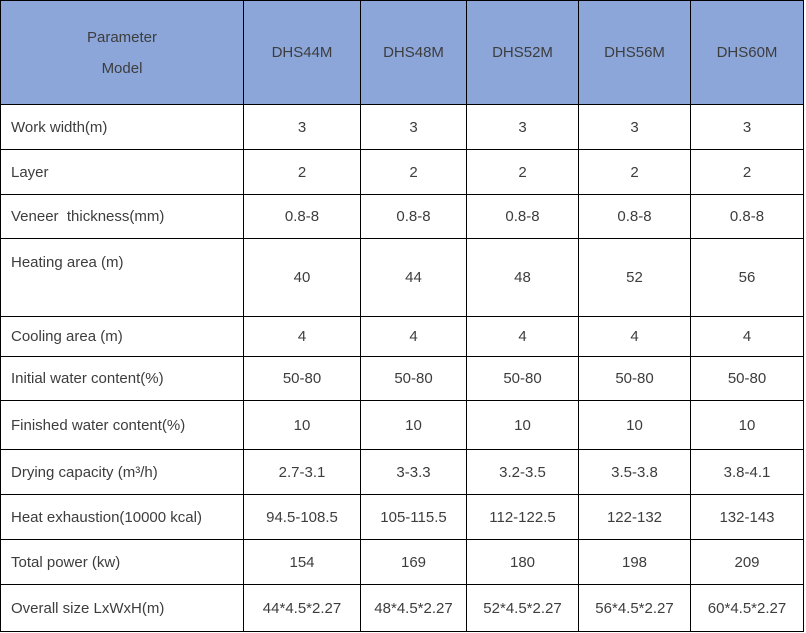  What do you see at coordinates (122, 277) in the screenshot?
I see `row-label: Heating area (m)` at bounding box center [122, 277].